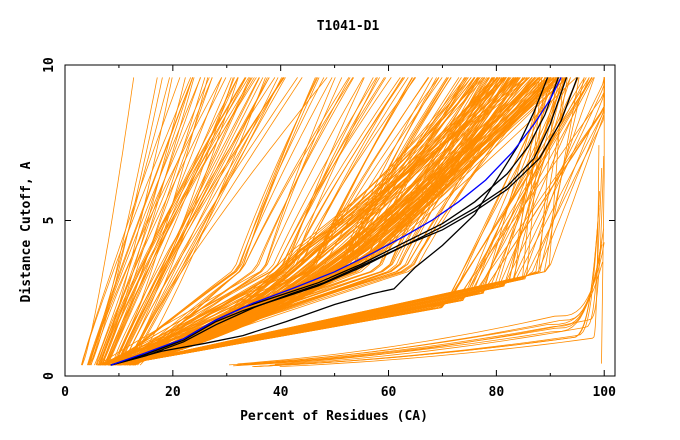  I want to click on y-tick-label: 0, so click(49, 376).